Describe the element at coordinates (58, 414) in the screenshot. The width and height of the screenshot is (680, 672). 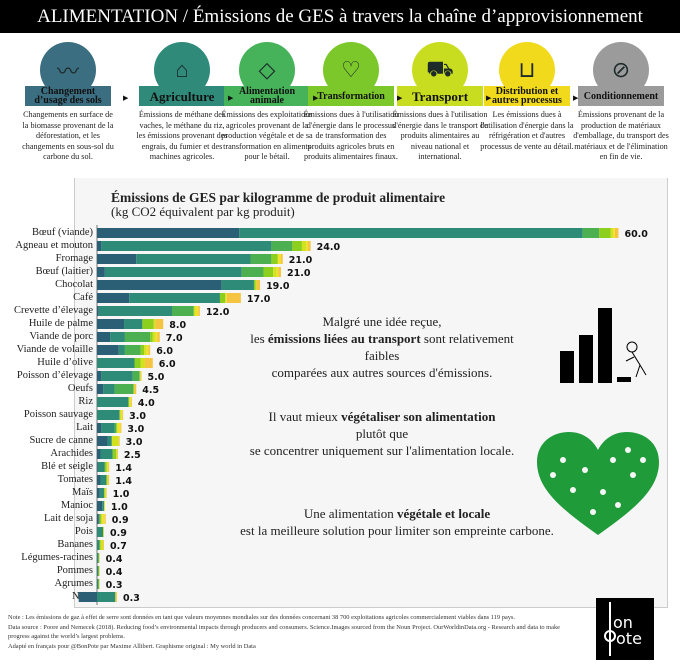
I see `category-label: Poisson sauvage` at that location.